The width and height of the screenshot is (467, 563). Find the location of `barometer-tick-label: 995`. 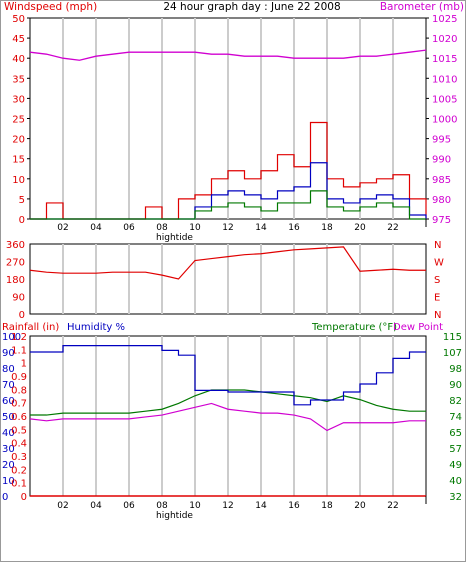

barometer-tick-label: 995 is located at coordinates (441, 140).